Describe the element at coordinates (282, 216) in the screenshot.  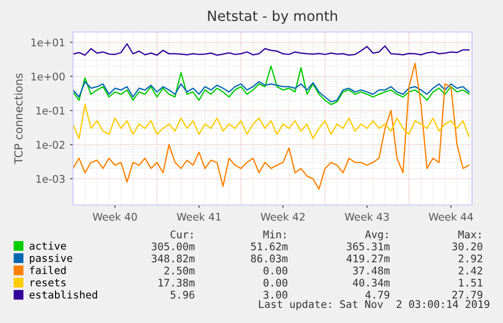
I see `x-tick-label: Week 42` at that location.